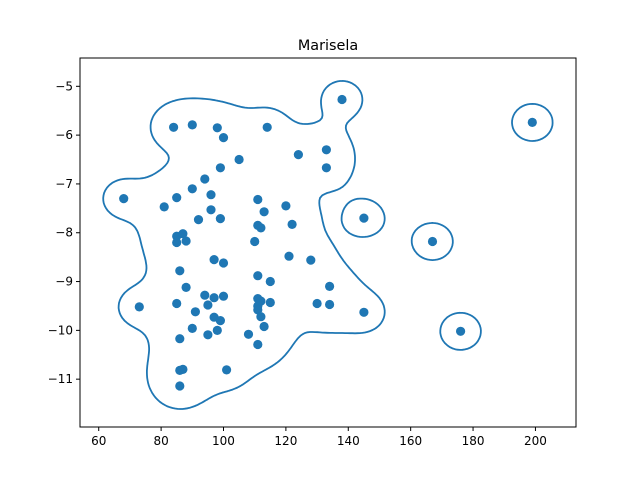  I want to click on y-tick-label: −5, so click(64, 86).